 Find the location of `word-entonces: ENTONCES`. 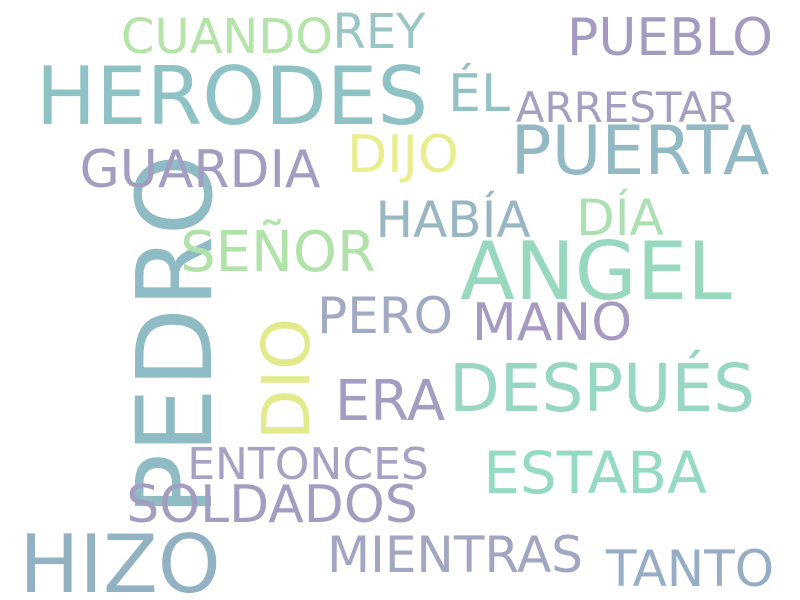

word-entonces: ENTONCES is located at coordinates (308, 464).